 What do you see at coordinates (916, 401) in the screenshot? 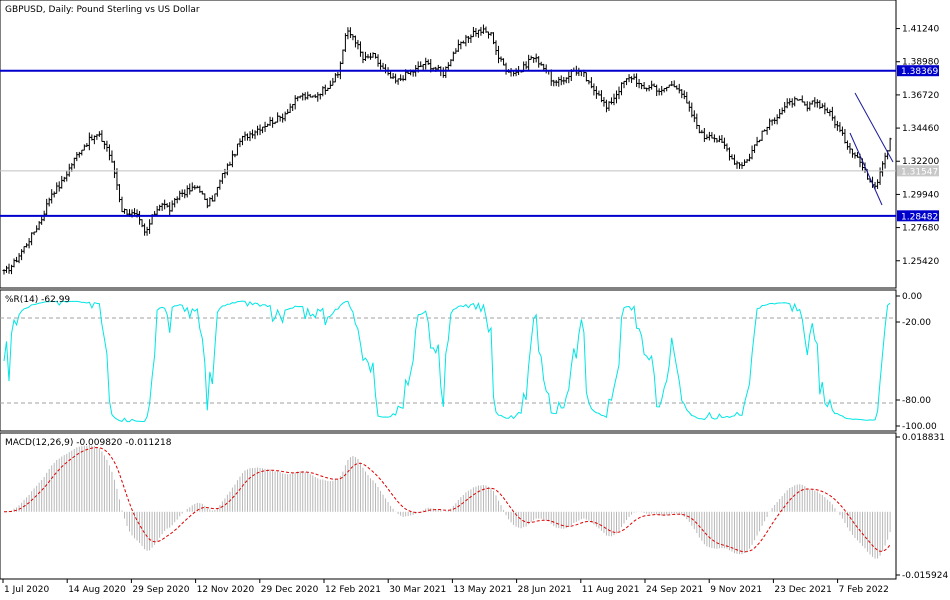
I see `williams-r-tick-label: -80.00` at bounding box center [916, 401].